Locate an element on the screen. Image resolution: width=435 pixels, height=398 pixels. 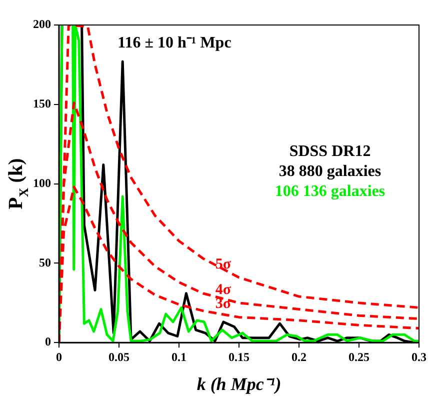
y-tick-label: 200 is located at coordinates (42, 24).